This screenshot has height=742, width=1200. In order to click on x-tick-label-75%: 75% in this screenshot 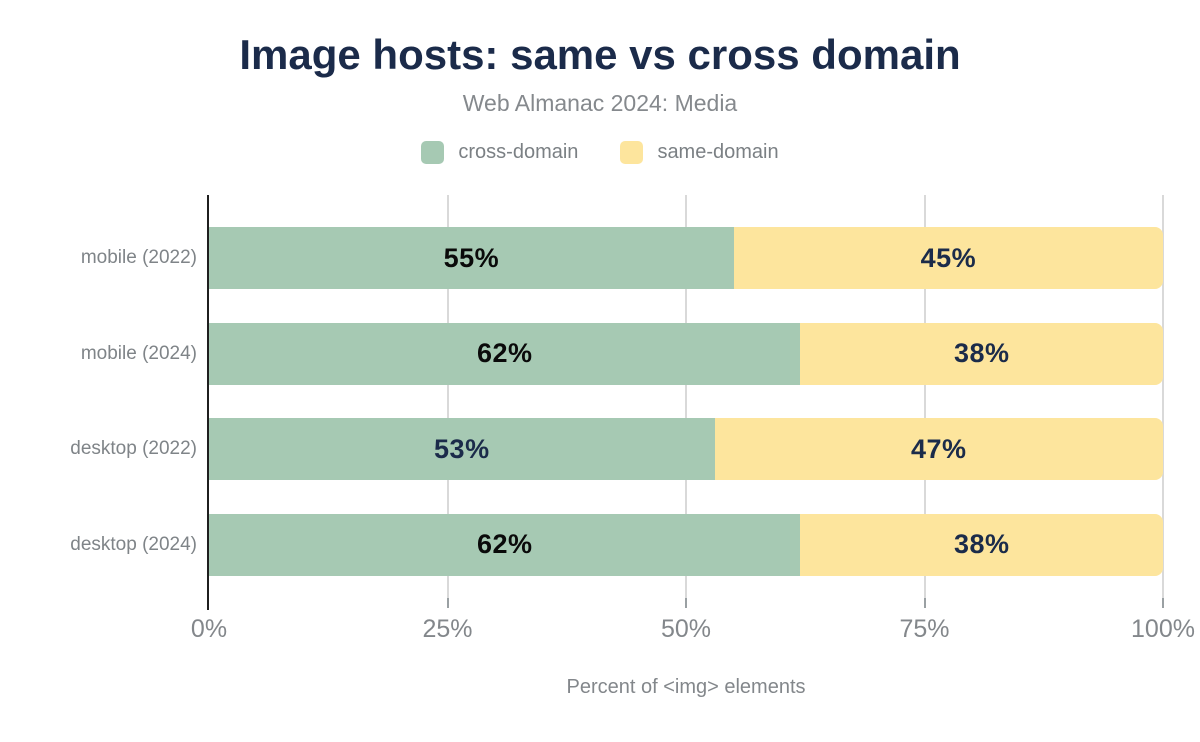, I will do `click(924, 629)`.